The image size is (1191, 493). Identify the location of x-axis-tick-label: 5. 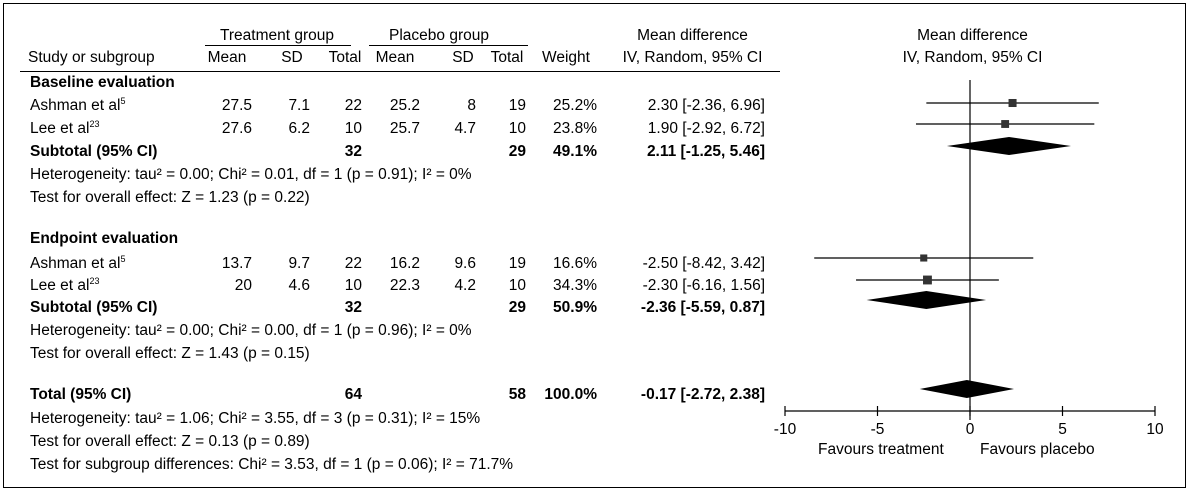
(1062, 429).